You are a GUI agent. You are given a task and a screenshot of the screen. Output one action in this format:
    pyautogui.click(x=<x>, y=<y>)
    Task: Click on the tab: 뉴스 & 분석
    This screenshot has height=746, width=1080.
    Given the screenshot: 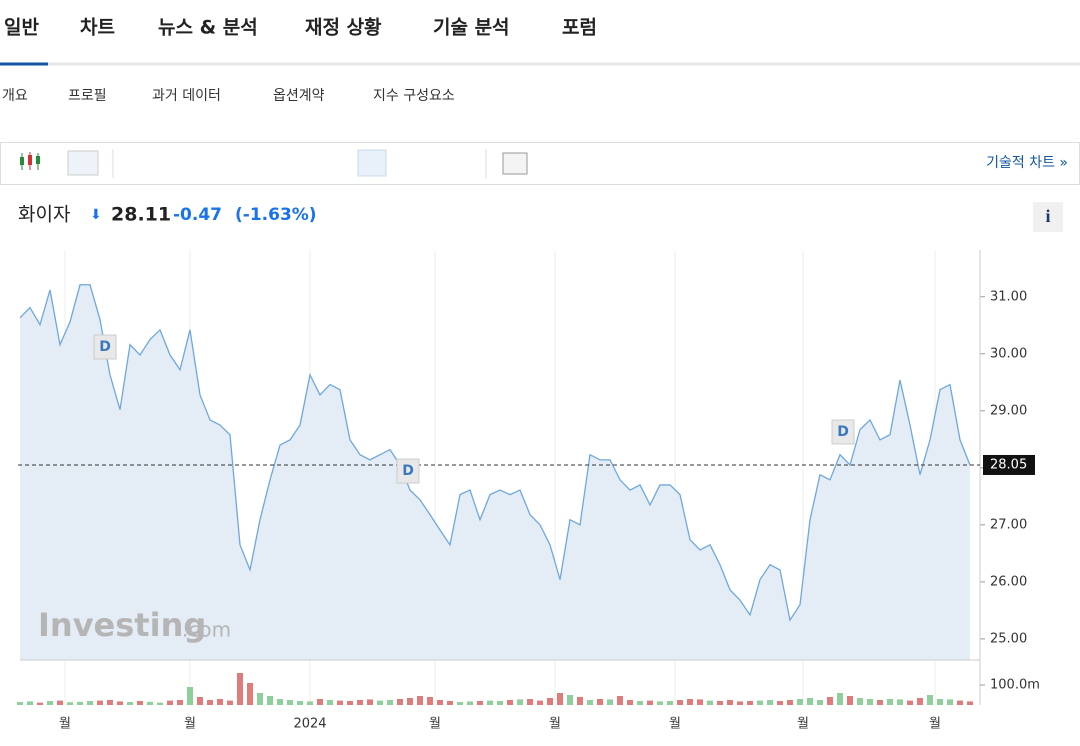 What is the action you would take?
    pyautogui.click(x=208, y=28)
    